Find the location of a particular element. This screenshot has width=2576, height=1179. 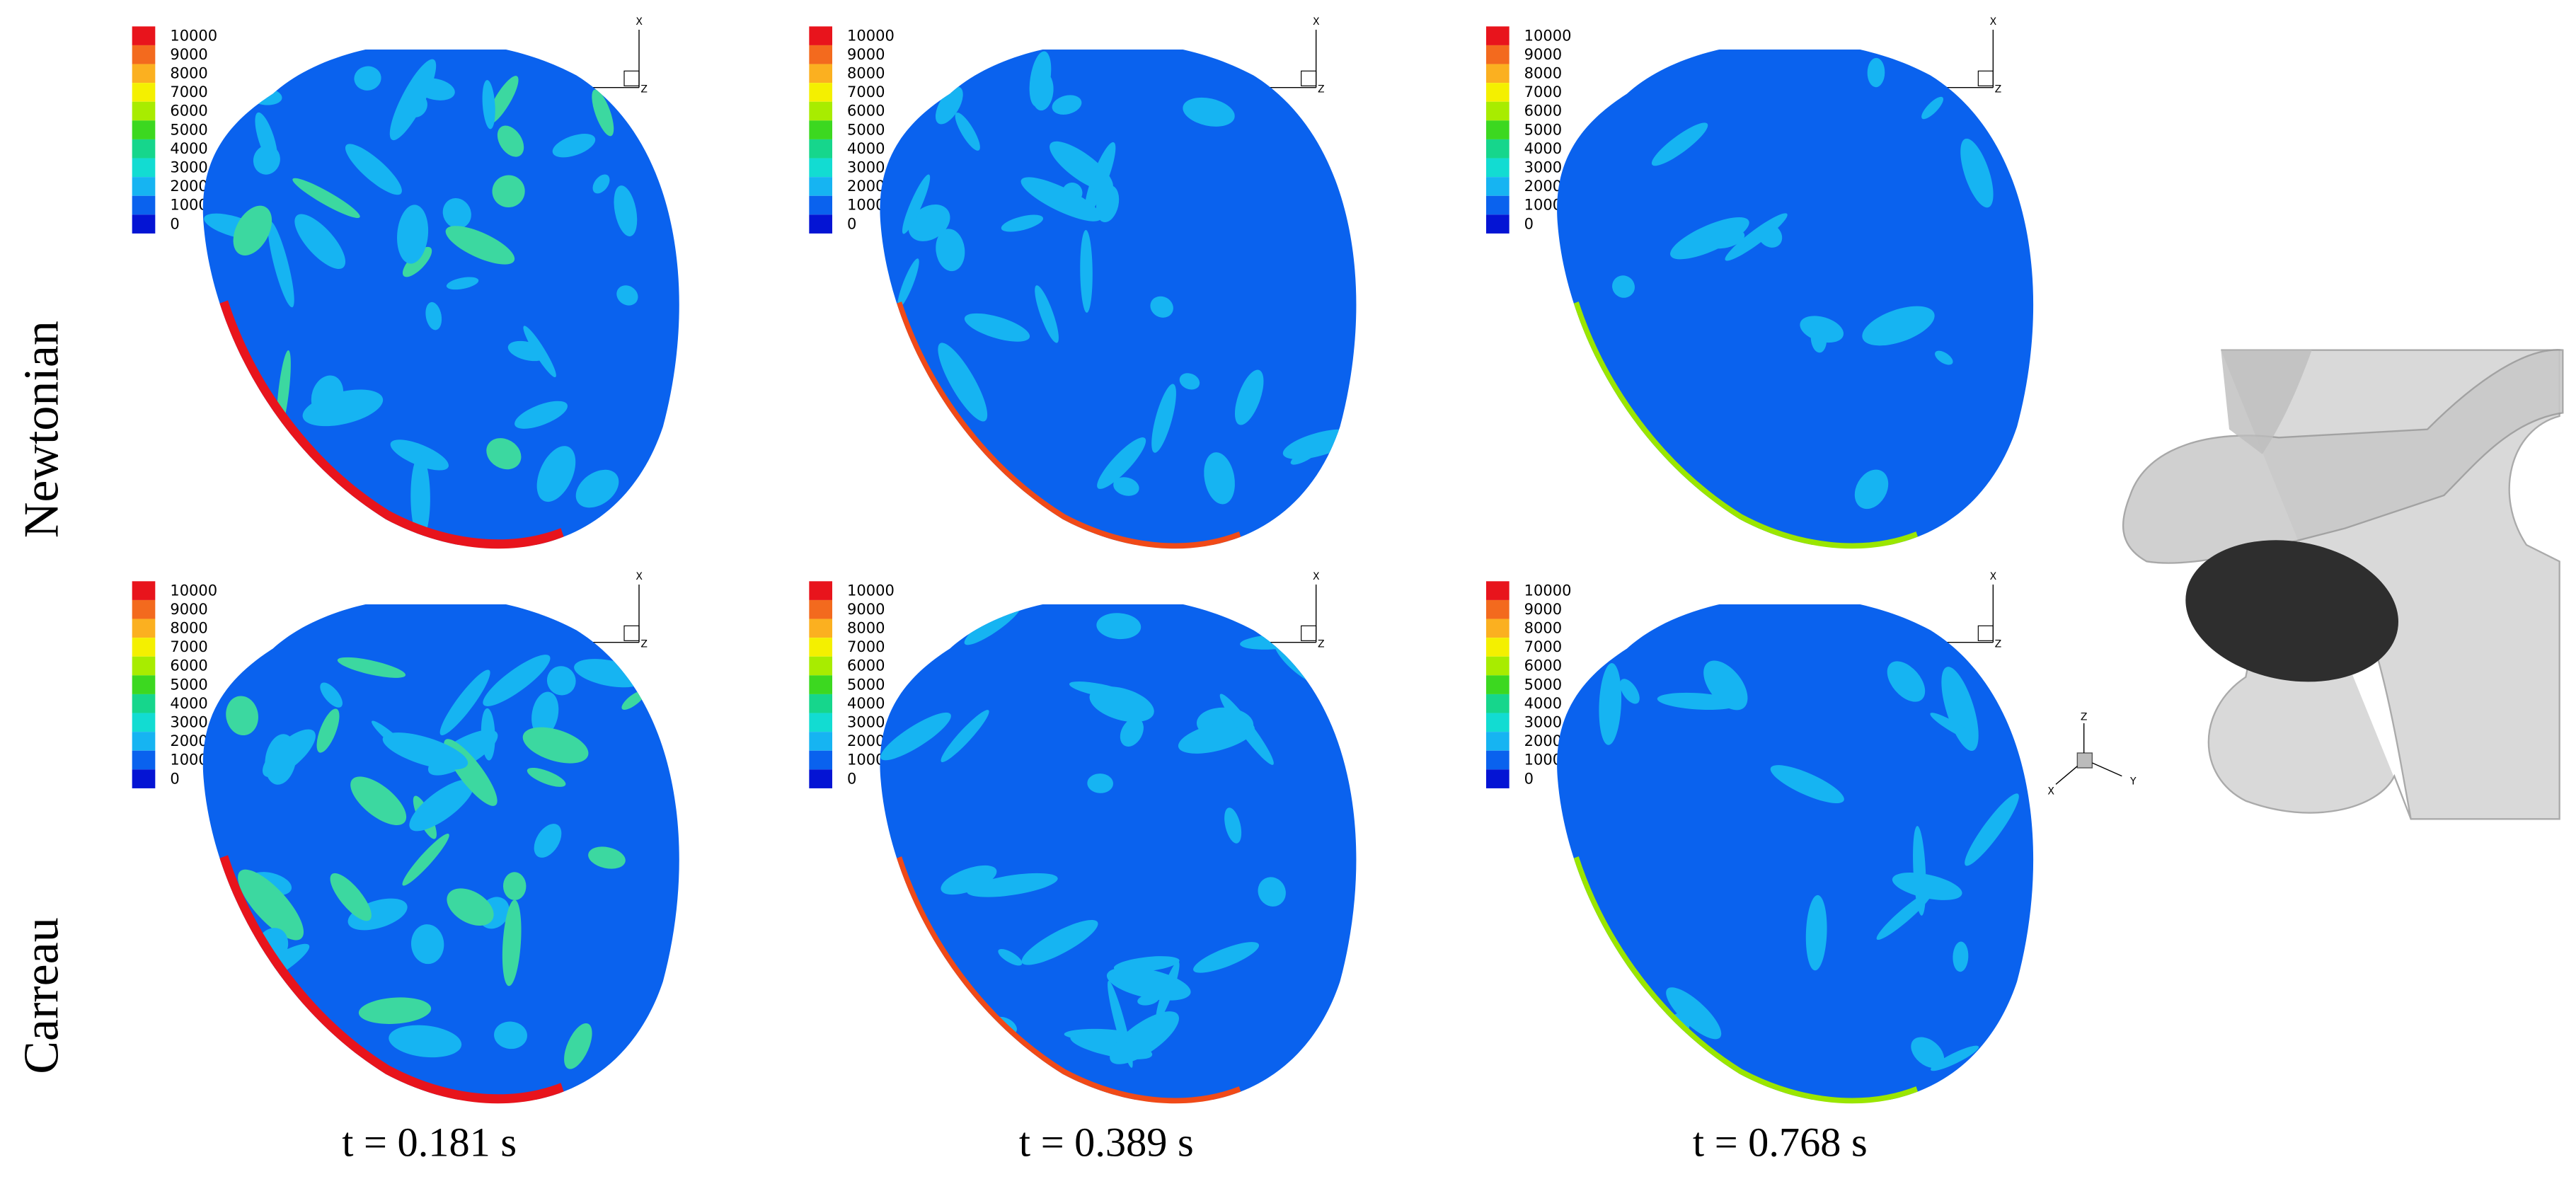

legend-label: 2000 is located at coordinates (189, 740).